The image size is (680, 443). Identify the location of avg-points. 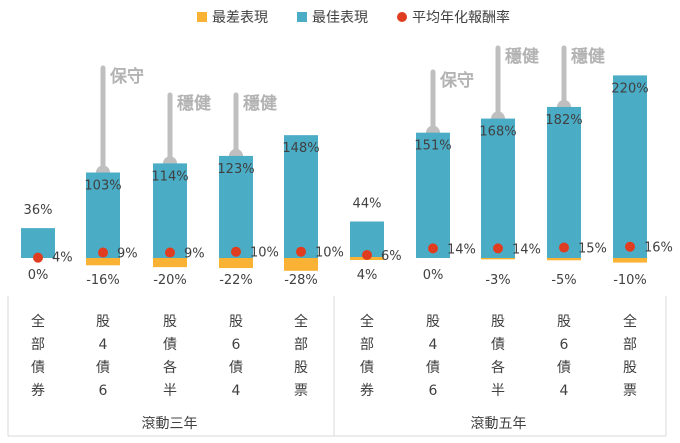
(334, 252).